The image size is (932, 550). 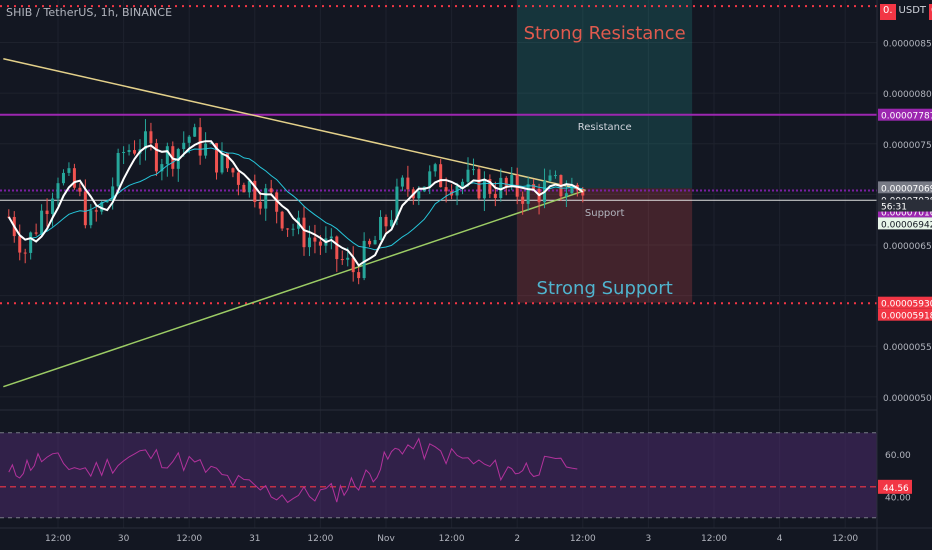 What do you see at coordinates (907, 45) in the screenshot?
I see `price-tick-label: 0.000008500` at bounding box center [907, 45].